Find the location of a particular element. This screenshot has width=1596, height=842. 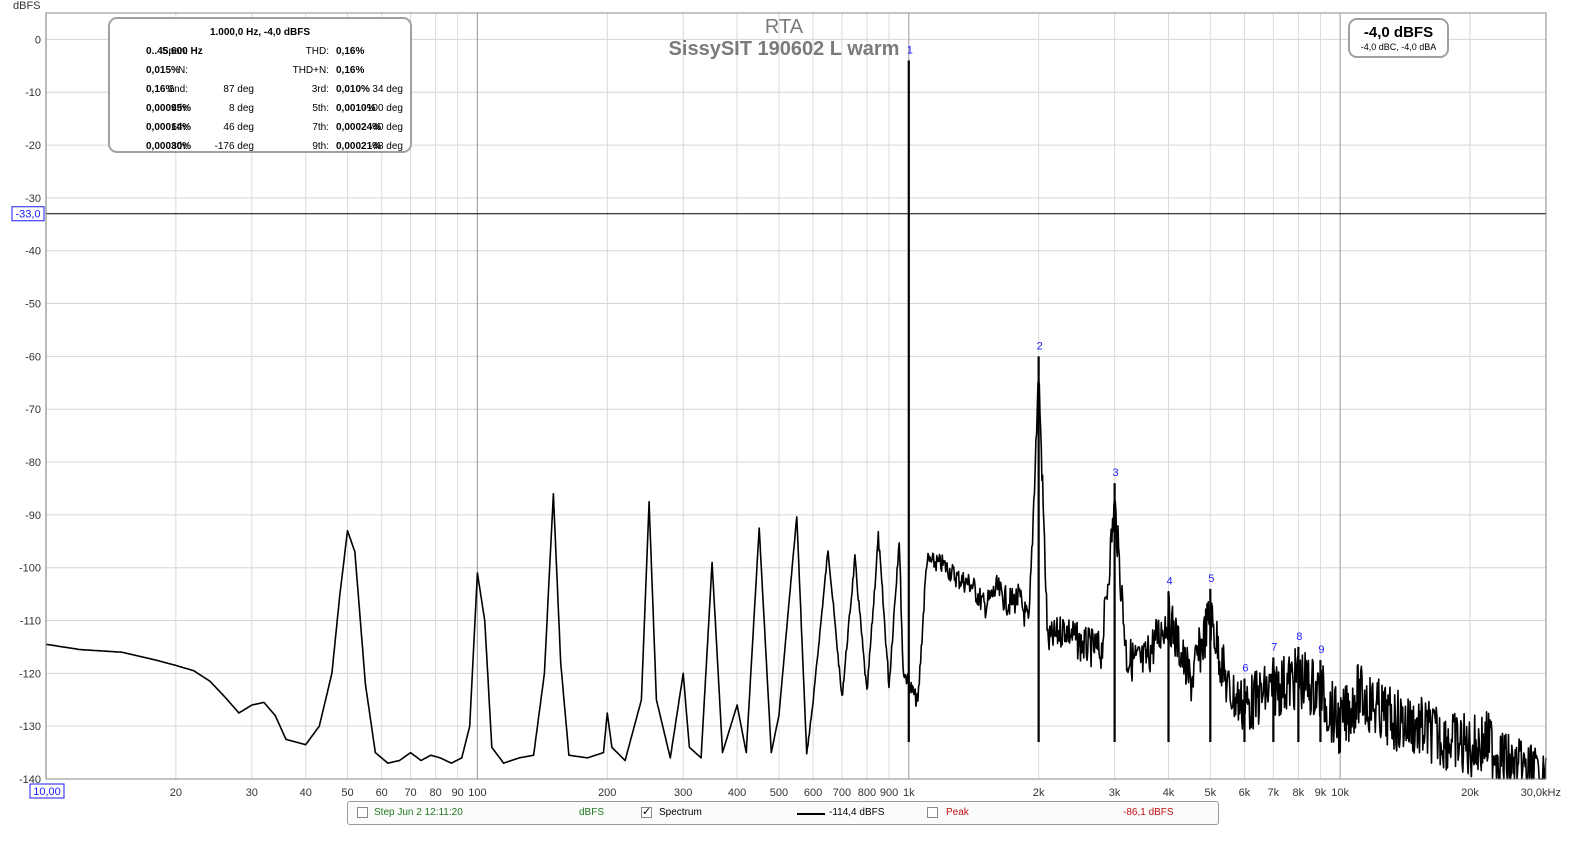

y-tick-label: -70 is located at coordinates (33, 410).